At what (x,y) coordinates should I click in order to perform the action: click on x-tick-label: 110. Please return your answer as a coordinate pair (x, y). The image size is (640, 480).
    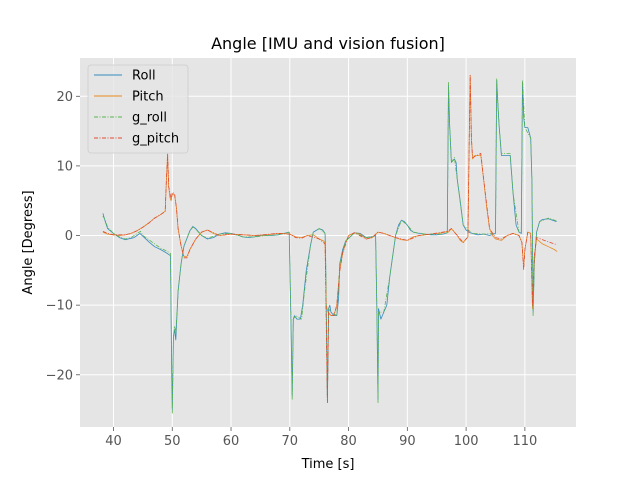
    Looking at the image, I should click on (524, 441).